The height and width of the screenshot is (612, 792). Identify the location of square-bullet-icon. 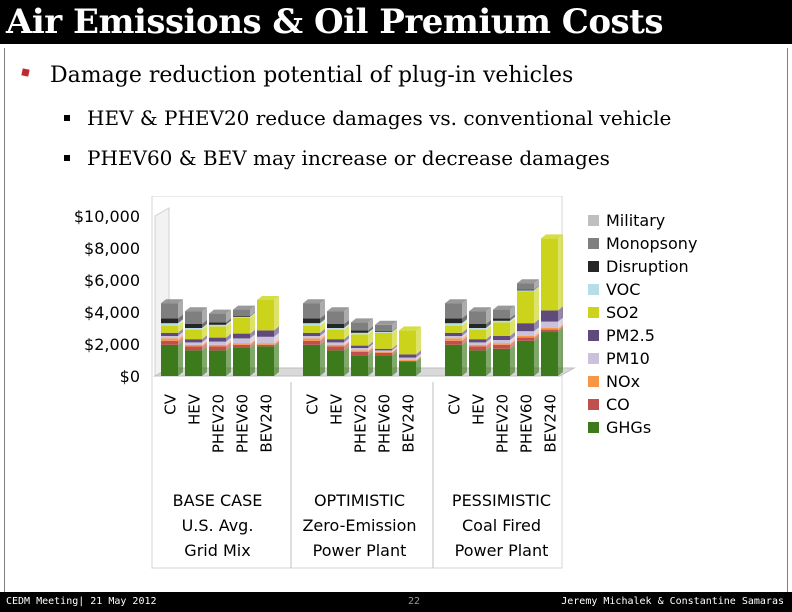
(67, 118).